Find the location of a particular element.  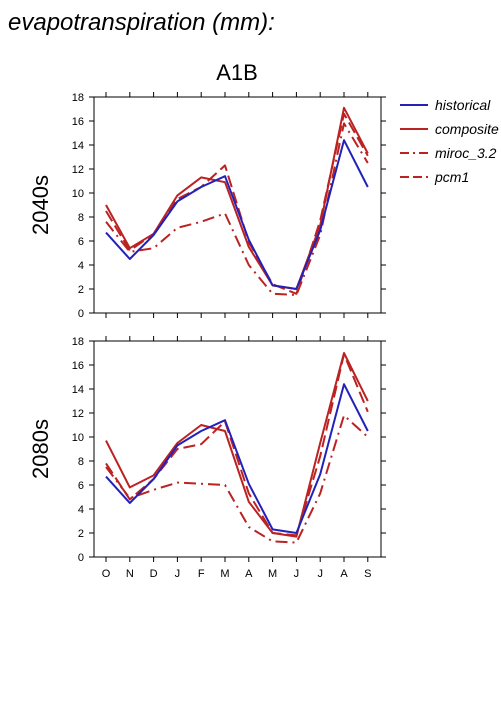

legend-item-historical: historical is located at coordinates (445, 105).